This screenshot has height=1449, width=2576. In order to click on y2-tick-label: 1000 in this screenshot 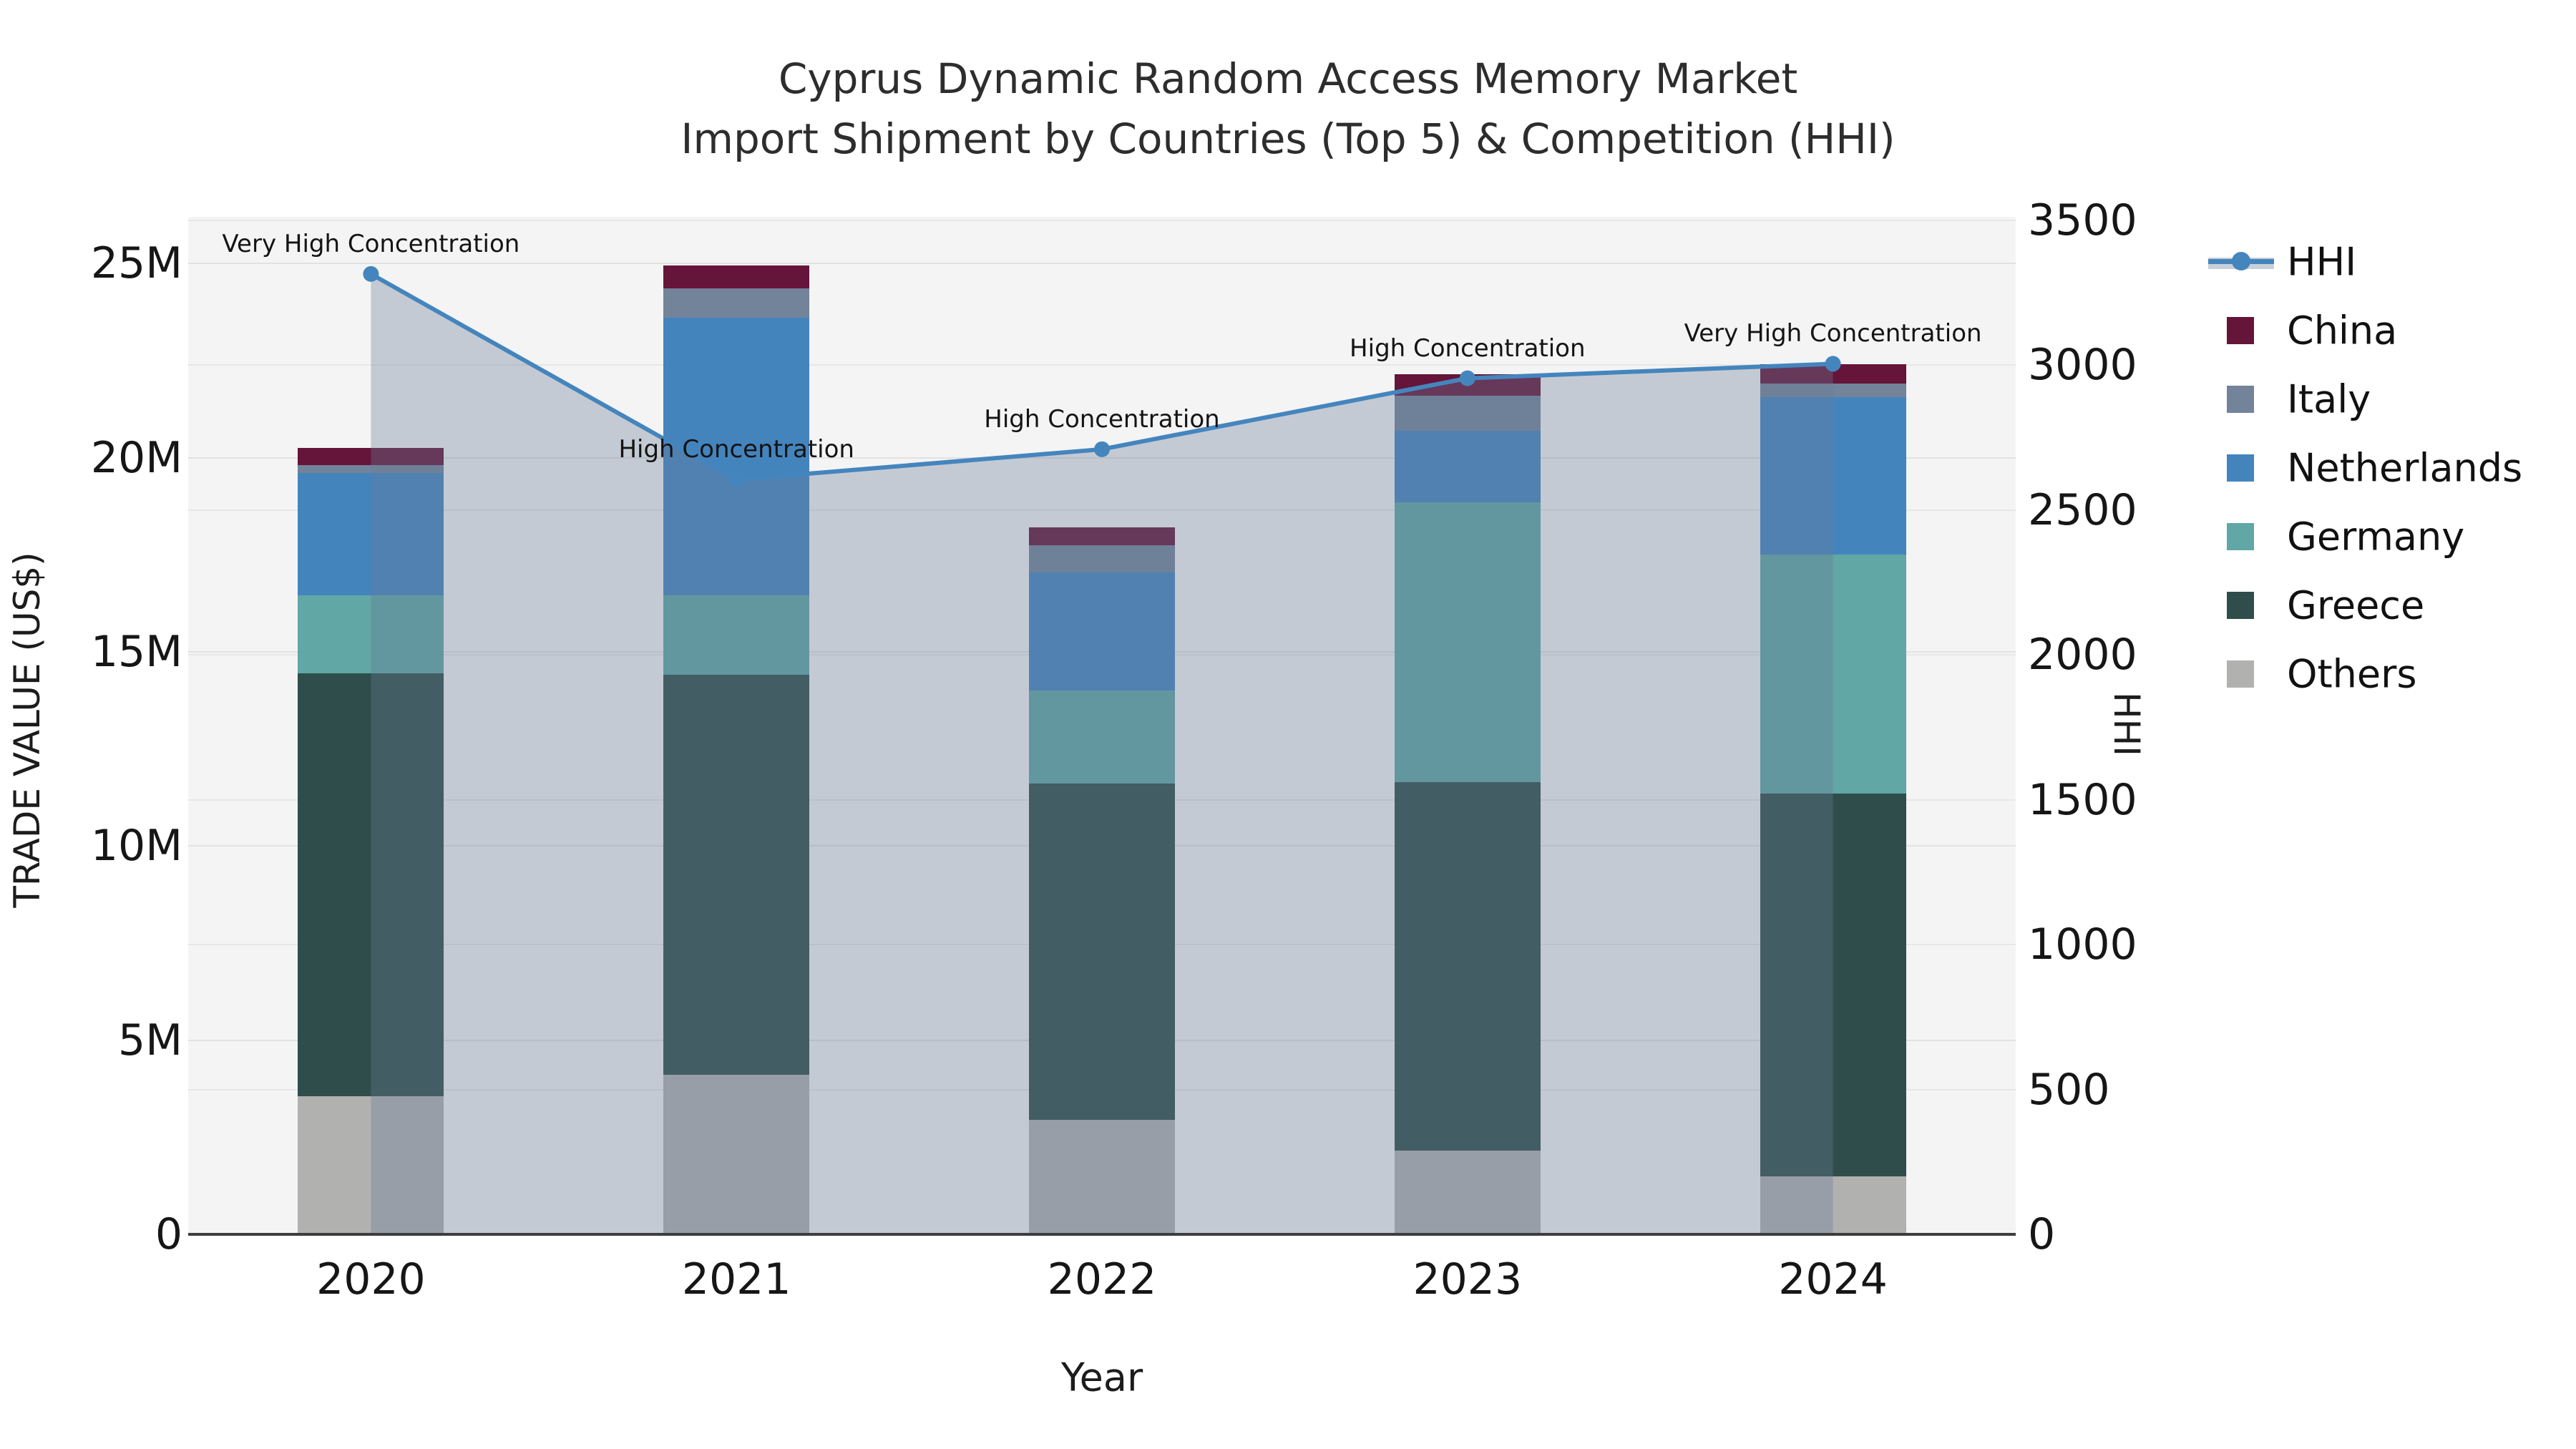, I will do `click(2082, 944)`.